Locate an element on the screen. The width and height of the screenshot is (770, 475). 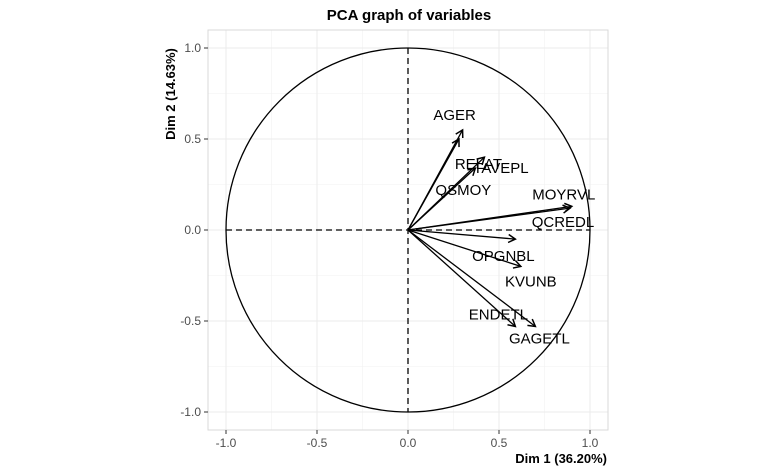
variable-arrow-opgnbl is located at coordinates (462, 236).